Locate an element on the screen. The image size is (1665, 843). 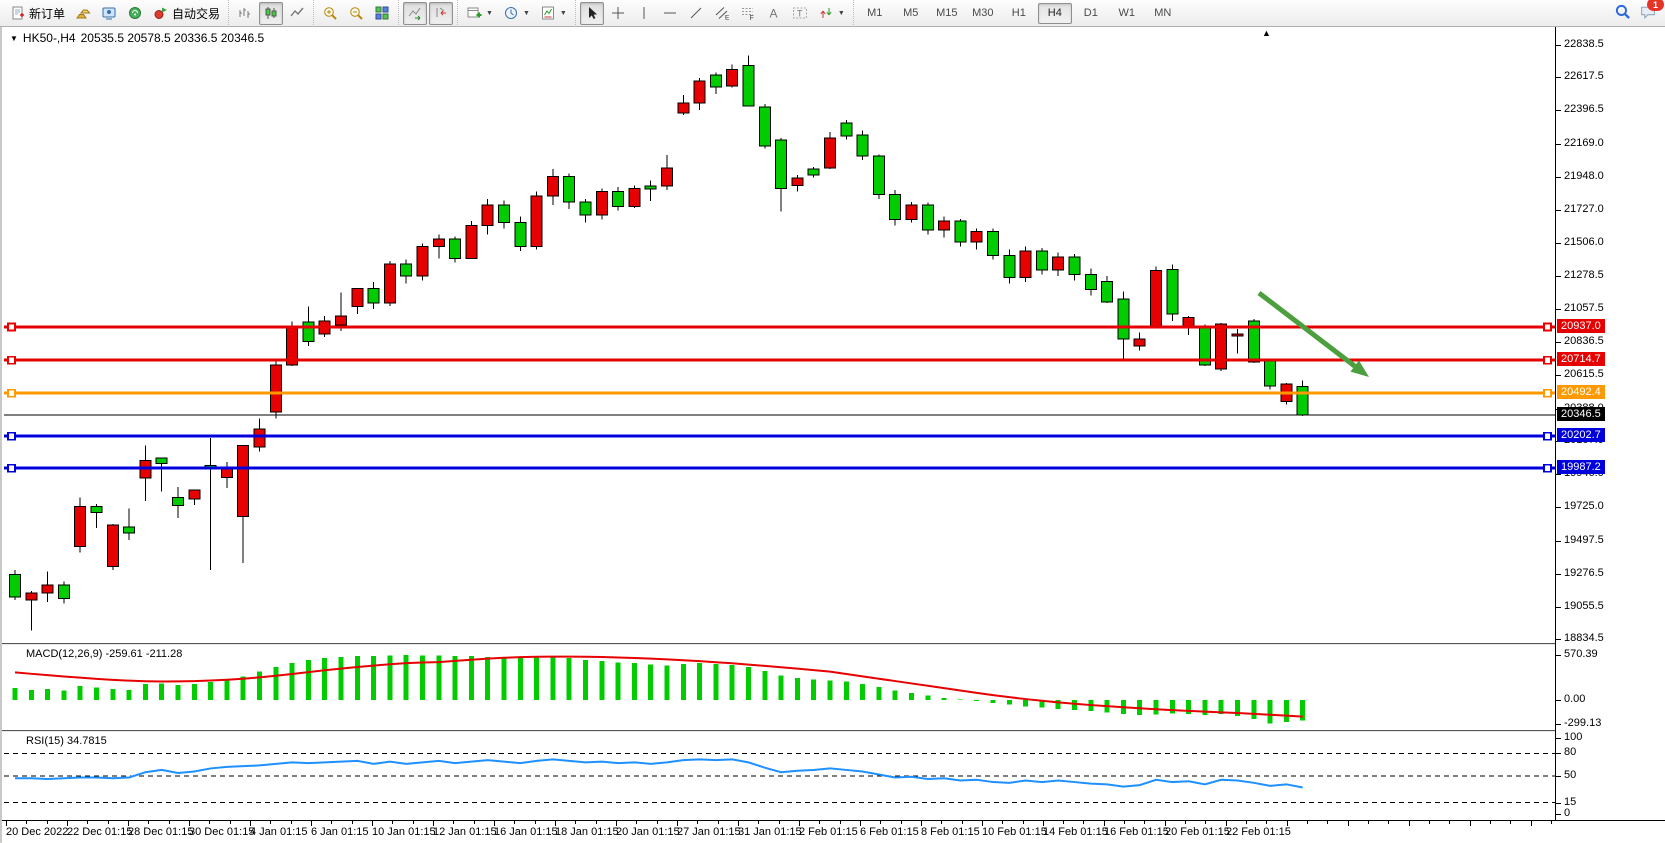
timeframe-D1: D1 is located at coordinates (1090, 13).